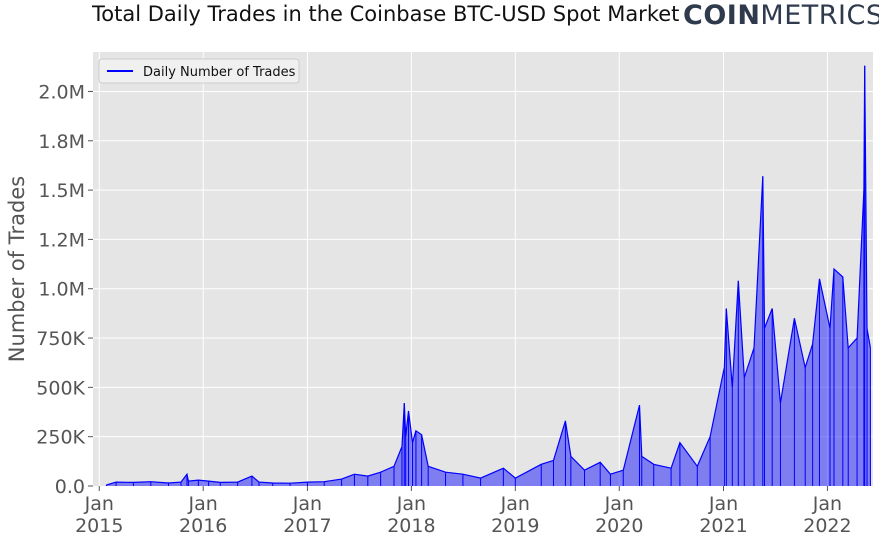  What do you see at coordinates (61, 290) in the screenshot?
I see `y-tick-label-4: 1.0M` at bounding box center [61, 290].